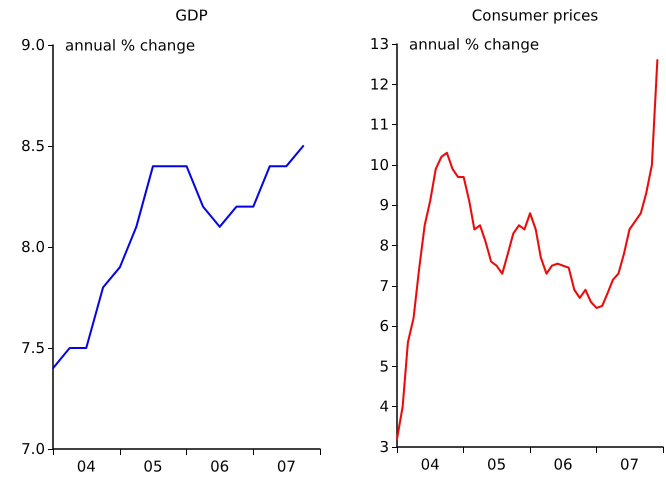 The height and width of the screenshot is (487, 666). Describe the element at coordinates (535, 15) in the screenshot. I see `chart-title: Consumer prices` at that location.